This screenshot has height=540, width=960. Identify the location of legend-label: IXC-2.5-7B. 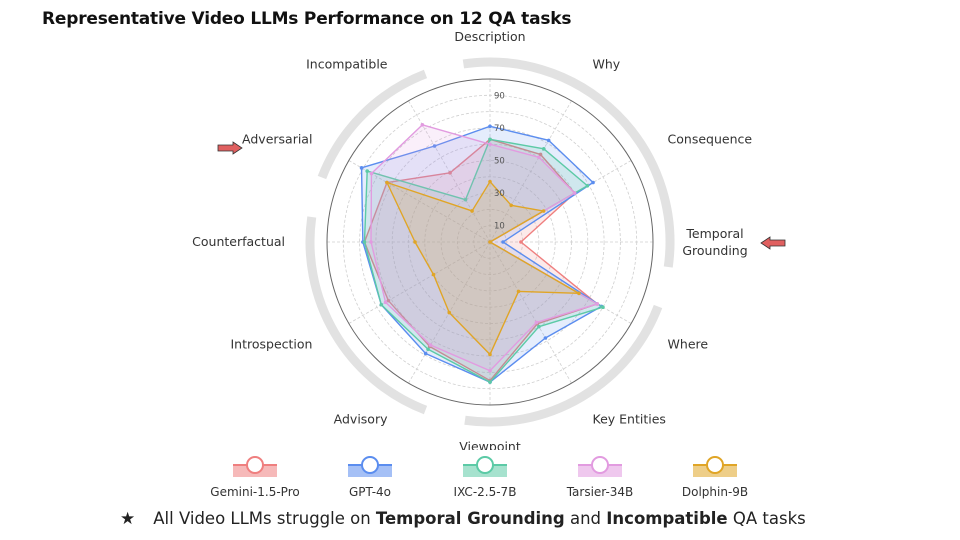
(485, 492).